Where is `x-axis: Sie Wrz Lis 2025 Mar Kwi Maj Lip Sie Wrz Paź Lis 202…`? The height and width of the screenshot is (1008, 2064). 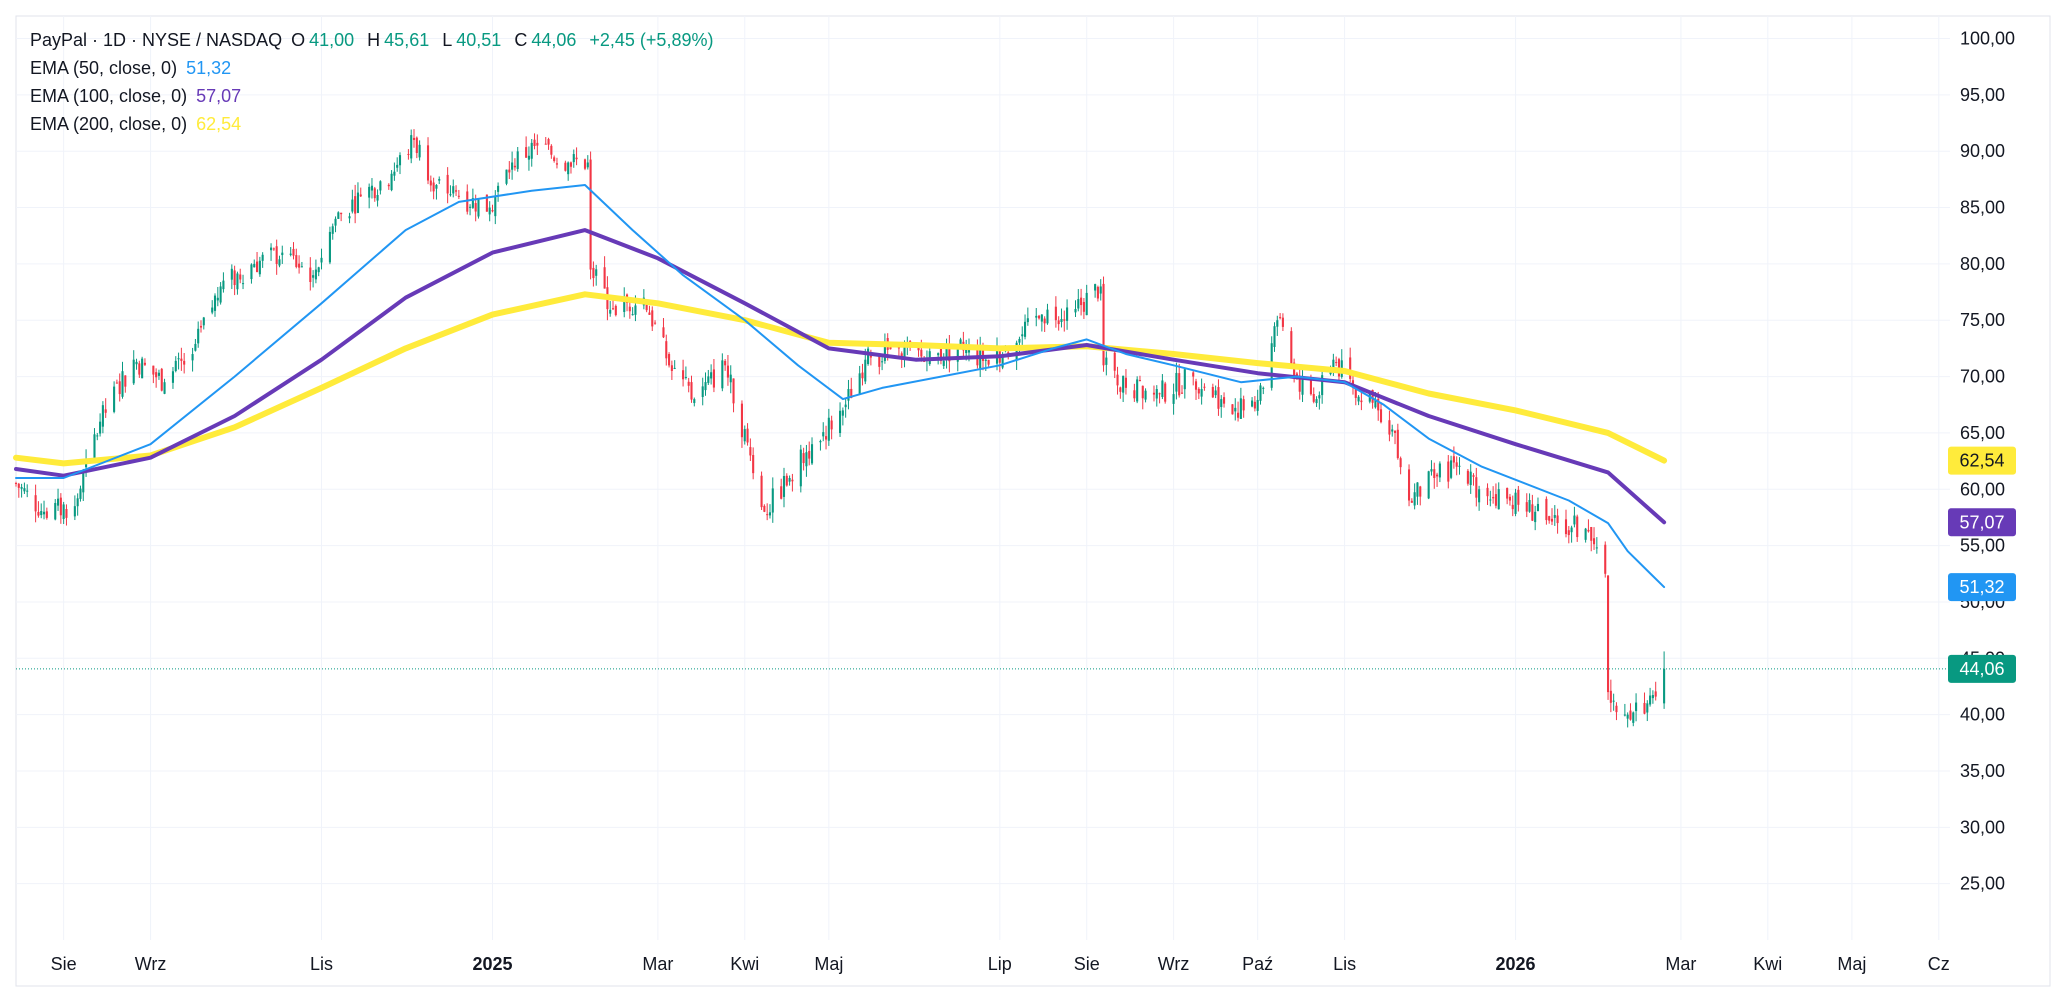 x-axis: Sie Wrz Lis 2025 Mar Kwi Maj Lip Sie Wrz Paź Lis 202… is located at coordinates (1000, 964).